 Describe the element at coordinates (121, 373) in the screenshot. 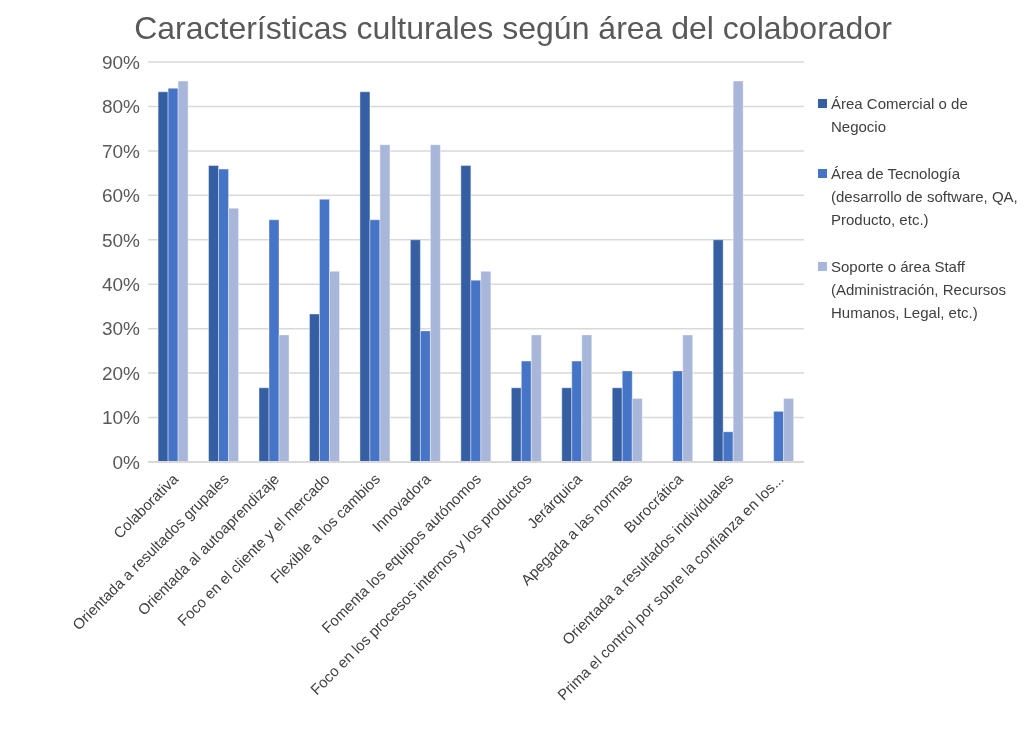

I see `y-tick-label: 20%` at that location.